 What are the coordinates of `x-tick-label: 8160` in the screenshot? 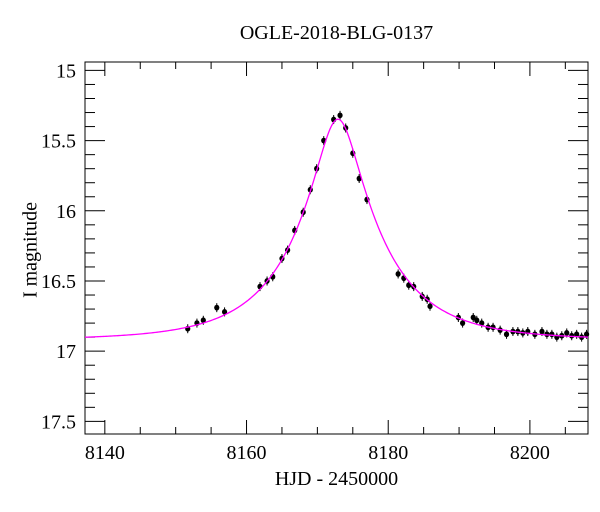 It's located at (247, 453).